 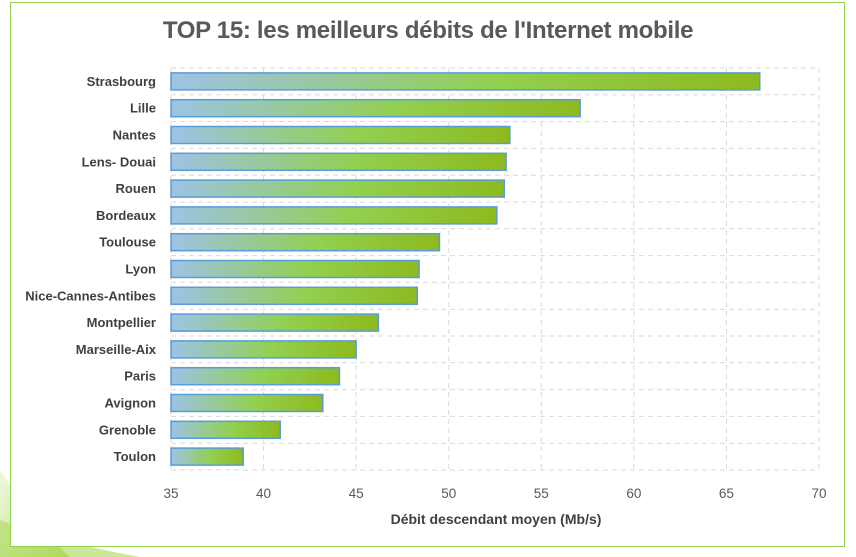 What do you see at coordinates (338, 188) in the screenshot?
I see `bar-rouen` at bounding box center [338, 188].